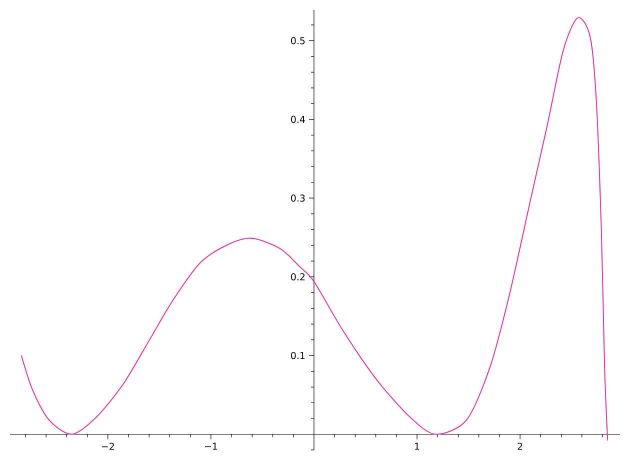 The image size is (630, 467). Describe the element at coordinates (298, 40) in the screenshot. I see `y-tick-label: 0.5` at that location.